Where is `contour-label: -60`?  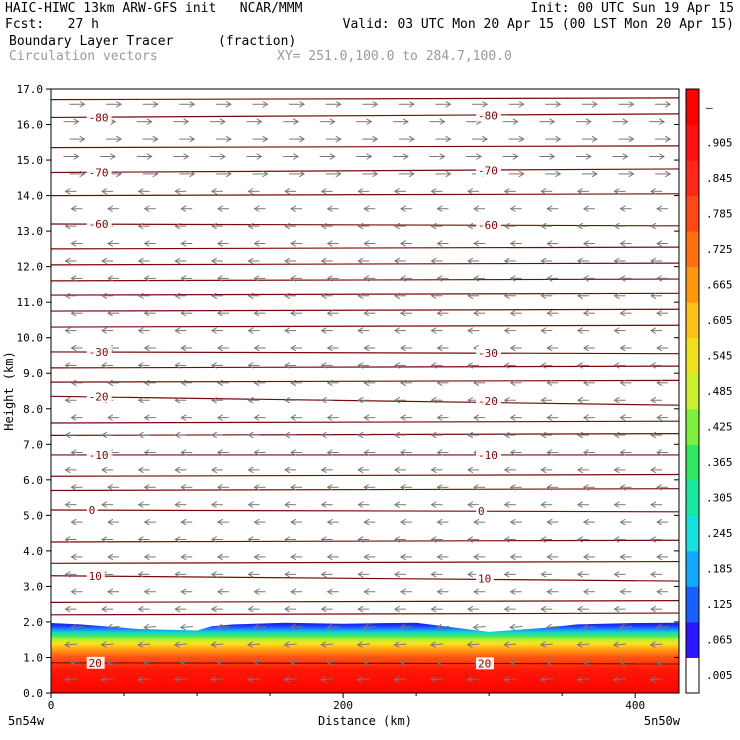
contour-label: -60 is located at coordinates (99, 224).